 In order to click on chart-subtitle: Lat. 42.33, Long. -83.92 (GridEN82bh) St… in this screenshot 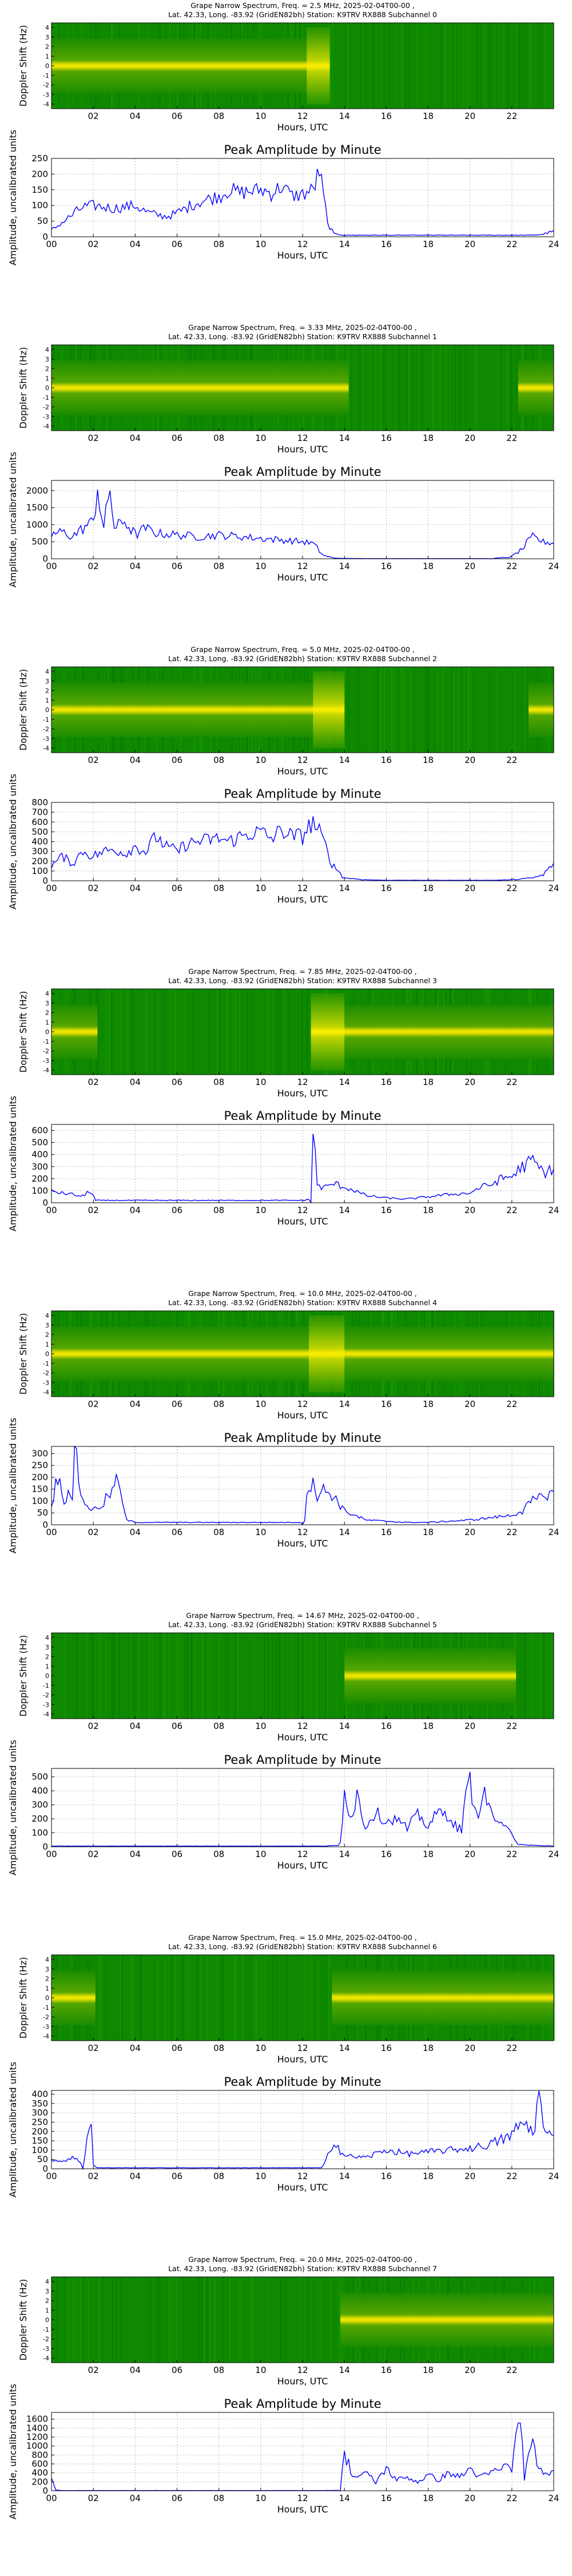, I will do `click(302, 336)`.